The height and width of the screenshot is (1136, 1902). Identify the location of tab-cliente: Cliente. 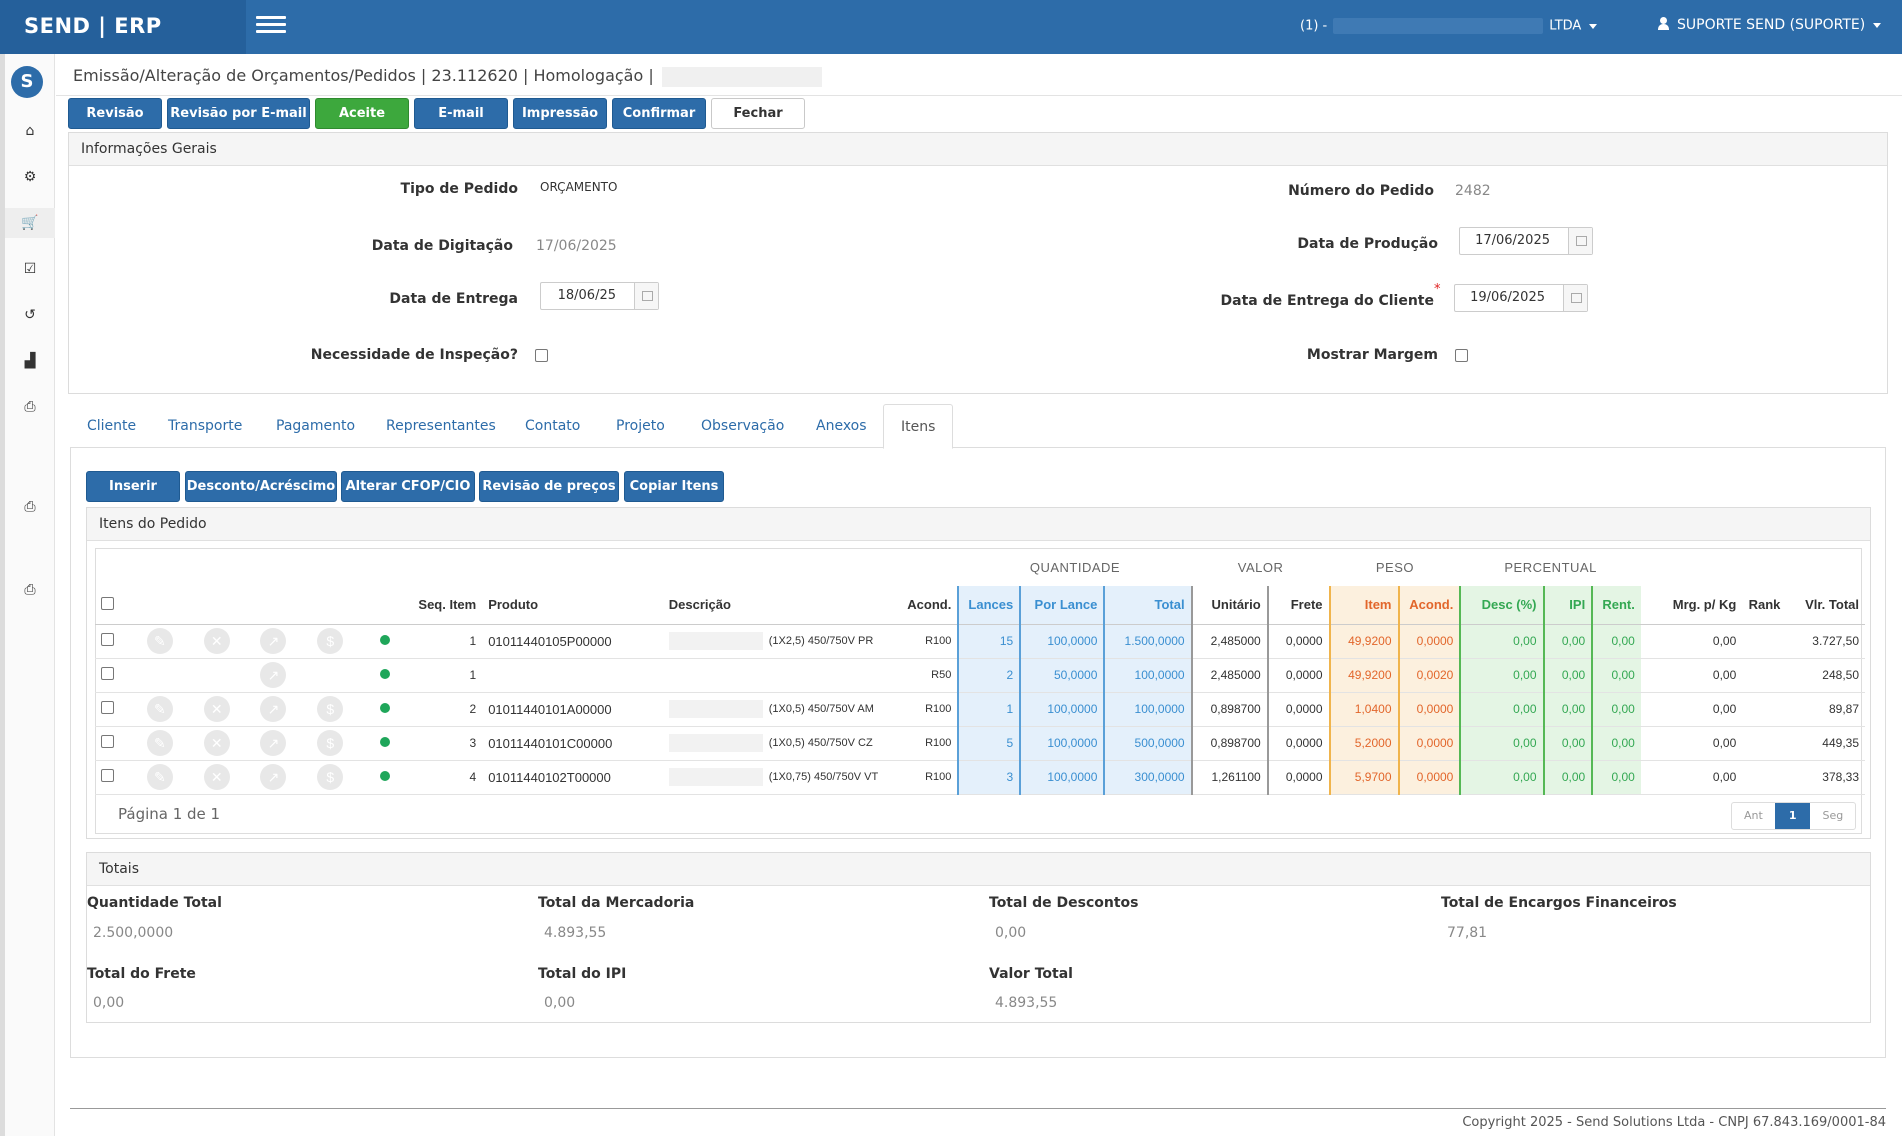
(112, 426).